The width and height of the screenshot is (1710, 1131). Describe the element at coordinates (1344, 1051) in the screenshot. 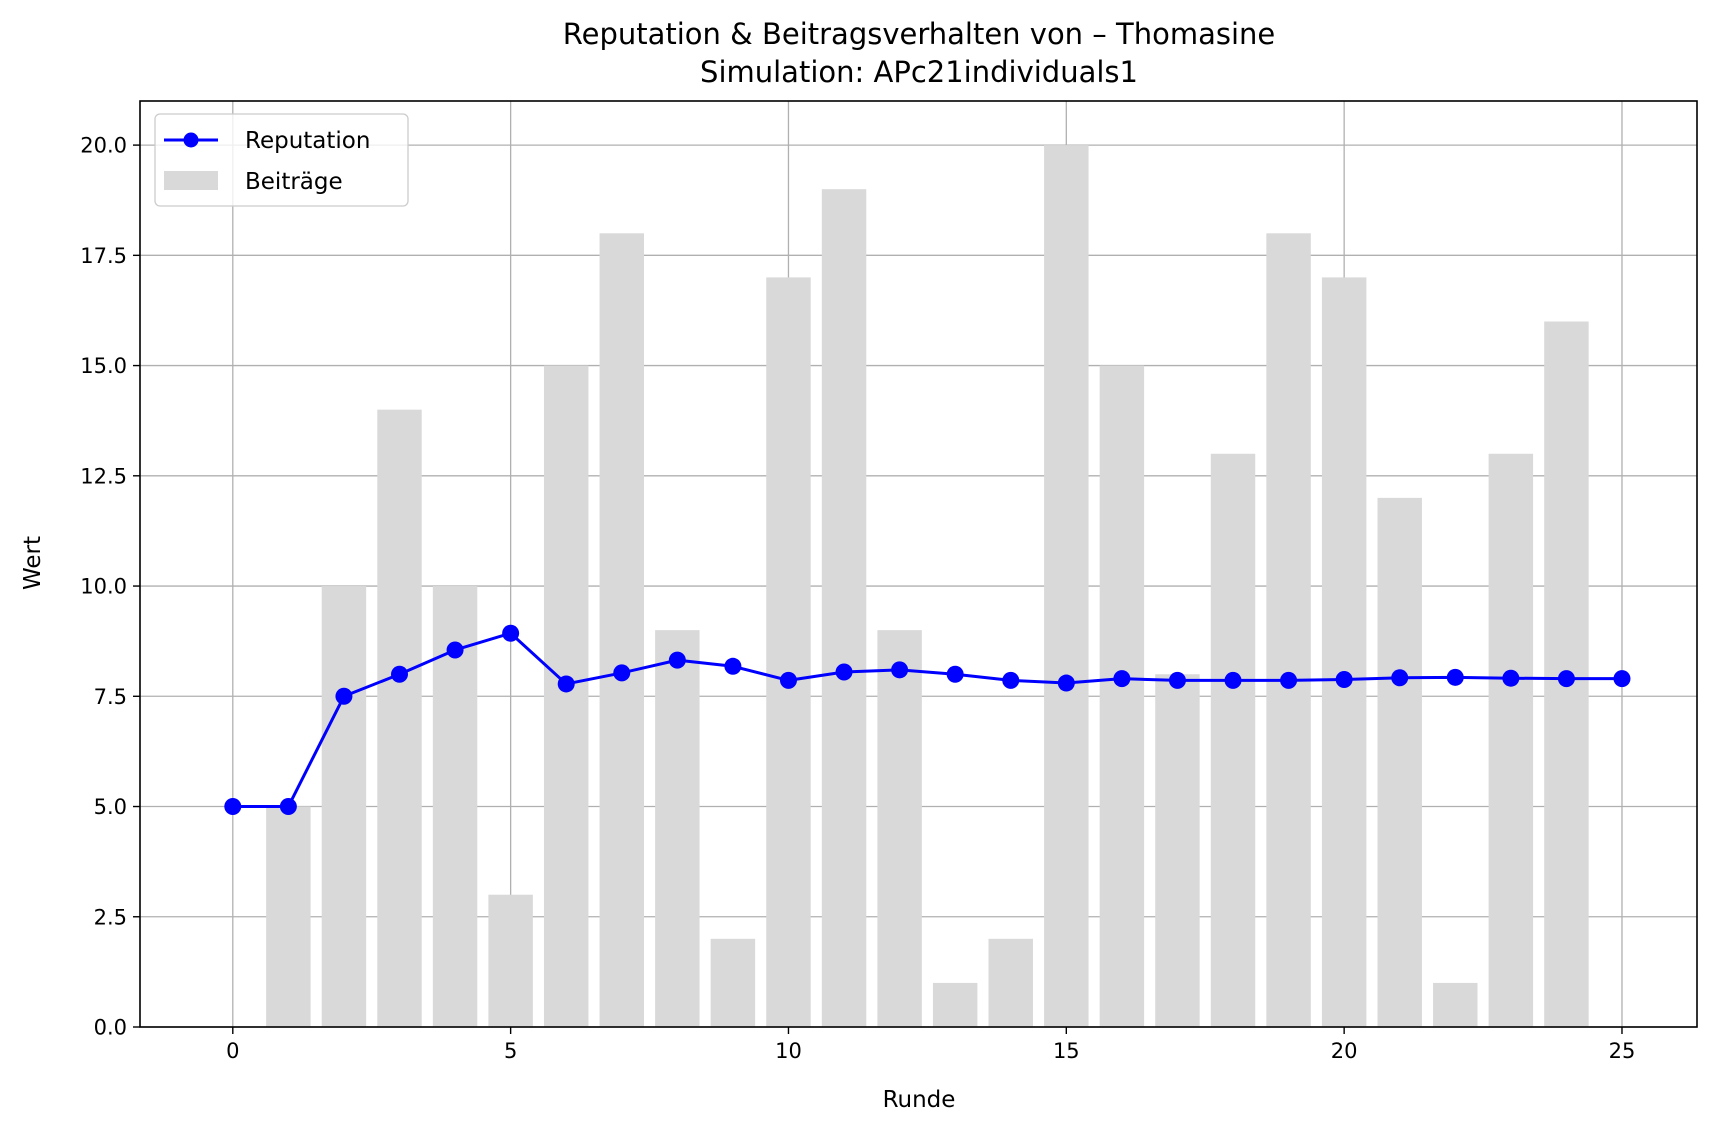

I see `x-tick-label: 20` at that location.